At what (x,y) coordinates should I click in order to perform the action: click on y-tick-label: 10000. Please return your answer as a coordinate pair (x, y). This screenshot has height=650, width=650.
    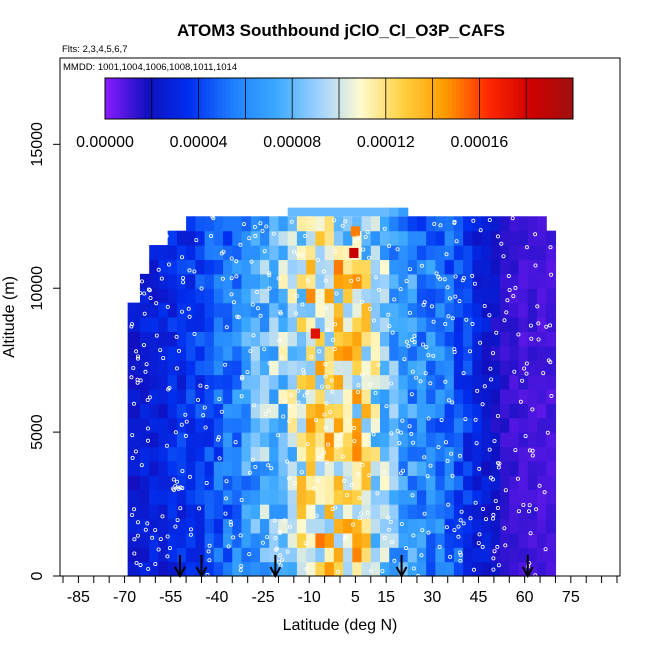
    Looking at the image, I should click on (37, 288).